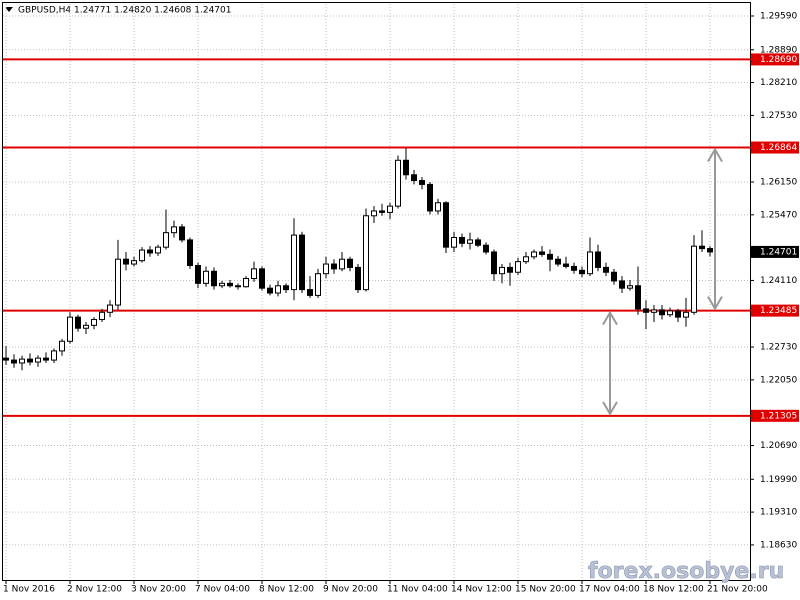 This screenshot has width=800, height=600. I want to click on y-tick-label: 1.26150, so click(778, 182).